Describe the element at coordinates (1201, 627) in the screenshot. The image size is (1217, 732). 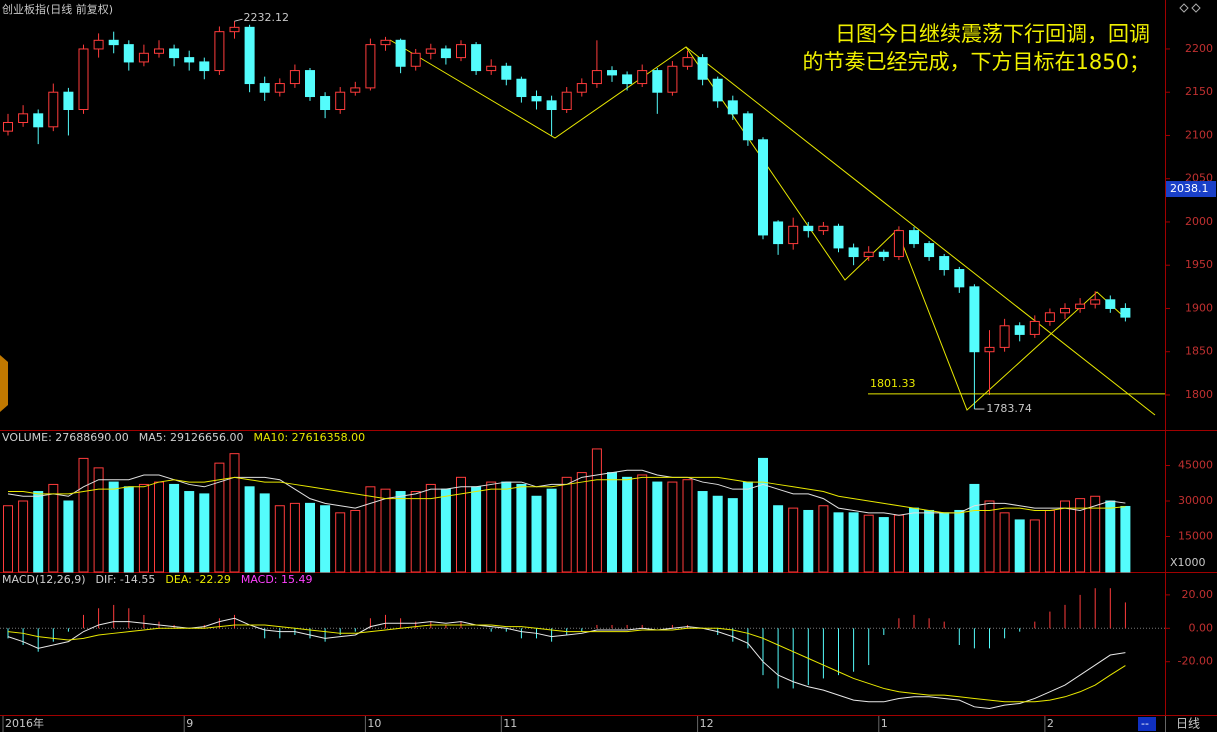
I see `y-tick-label: 0.00` at that location.